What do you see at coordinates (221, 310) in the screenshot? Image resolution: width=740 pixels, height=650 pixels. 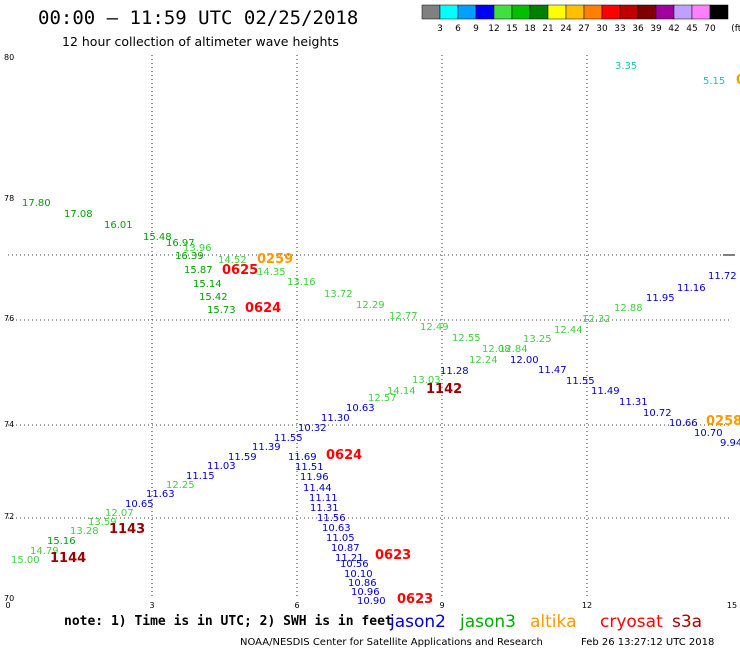 I see `wave-height-value: 15.73` at bounding box center [221, 310].